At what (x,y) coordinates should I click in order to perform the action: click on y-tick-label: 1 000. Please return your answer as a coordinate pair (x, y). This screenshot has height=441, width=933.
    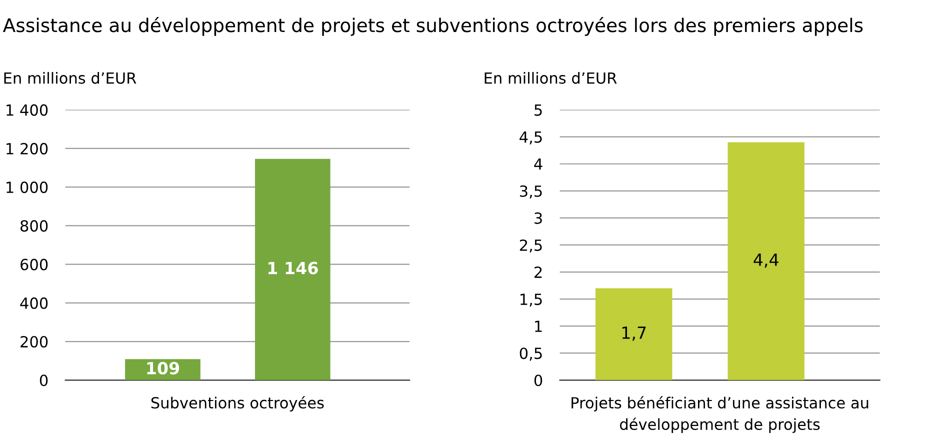
    Looking at the image, I should click on (27, 188).